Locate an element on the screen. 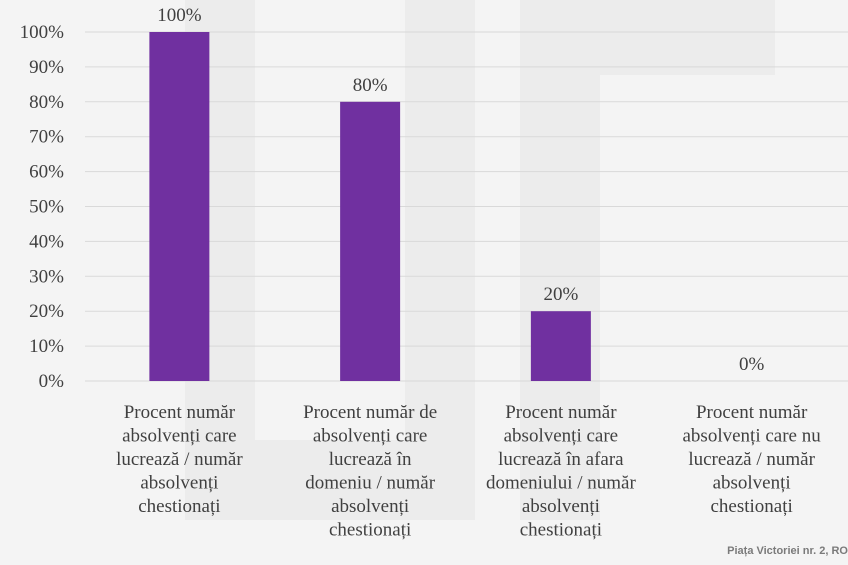 The width and height of the screenshot is (848, 565). data-label: 80% is located at coordinates (370, 85).